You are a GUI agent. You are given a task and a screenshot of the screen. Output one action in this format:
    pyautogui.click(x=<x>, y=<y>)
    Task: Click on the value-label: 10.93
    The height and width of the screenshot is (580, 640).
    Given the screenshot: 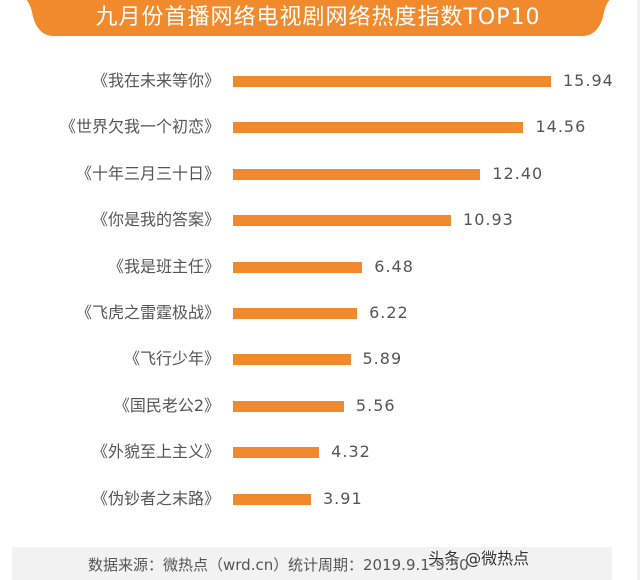 What is the action you would take?
    pyautogui.click(x=488, y=220)
    